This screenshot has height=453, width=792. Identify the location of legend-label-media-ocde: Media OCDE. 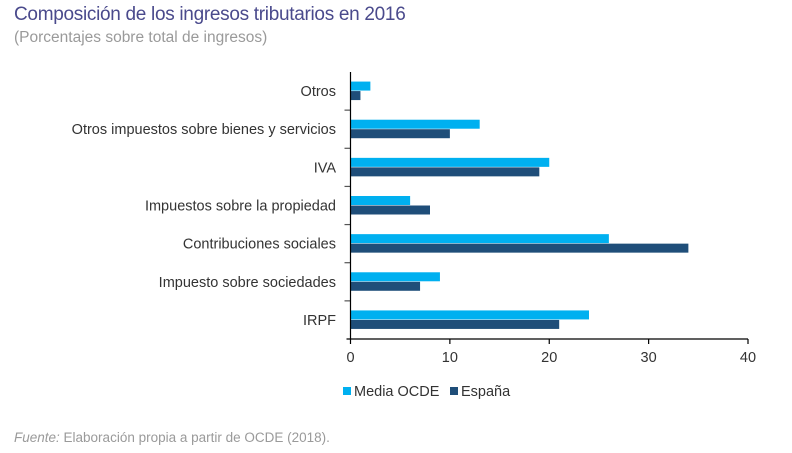
(397, 392).